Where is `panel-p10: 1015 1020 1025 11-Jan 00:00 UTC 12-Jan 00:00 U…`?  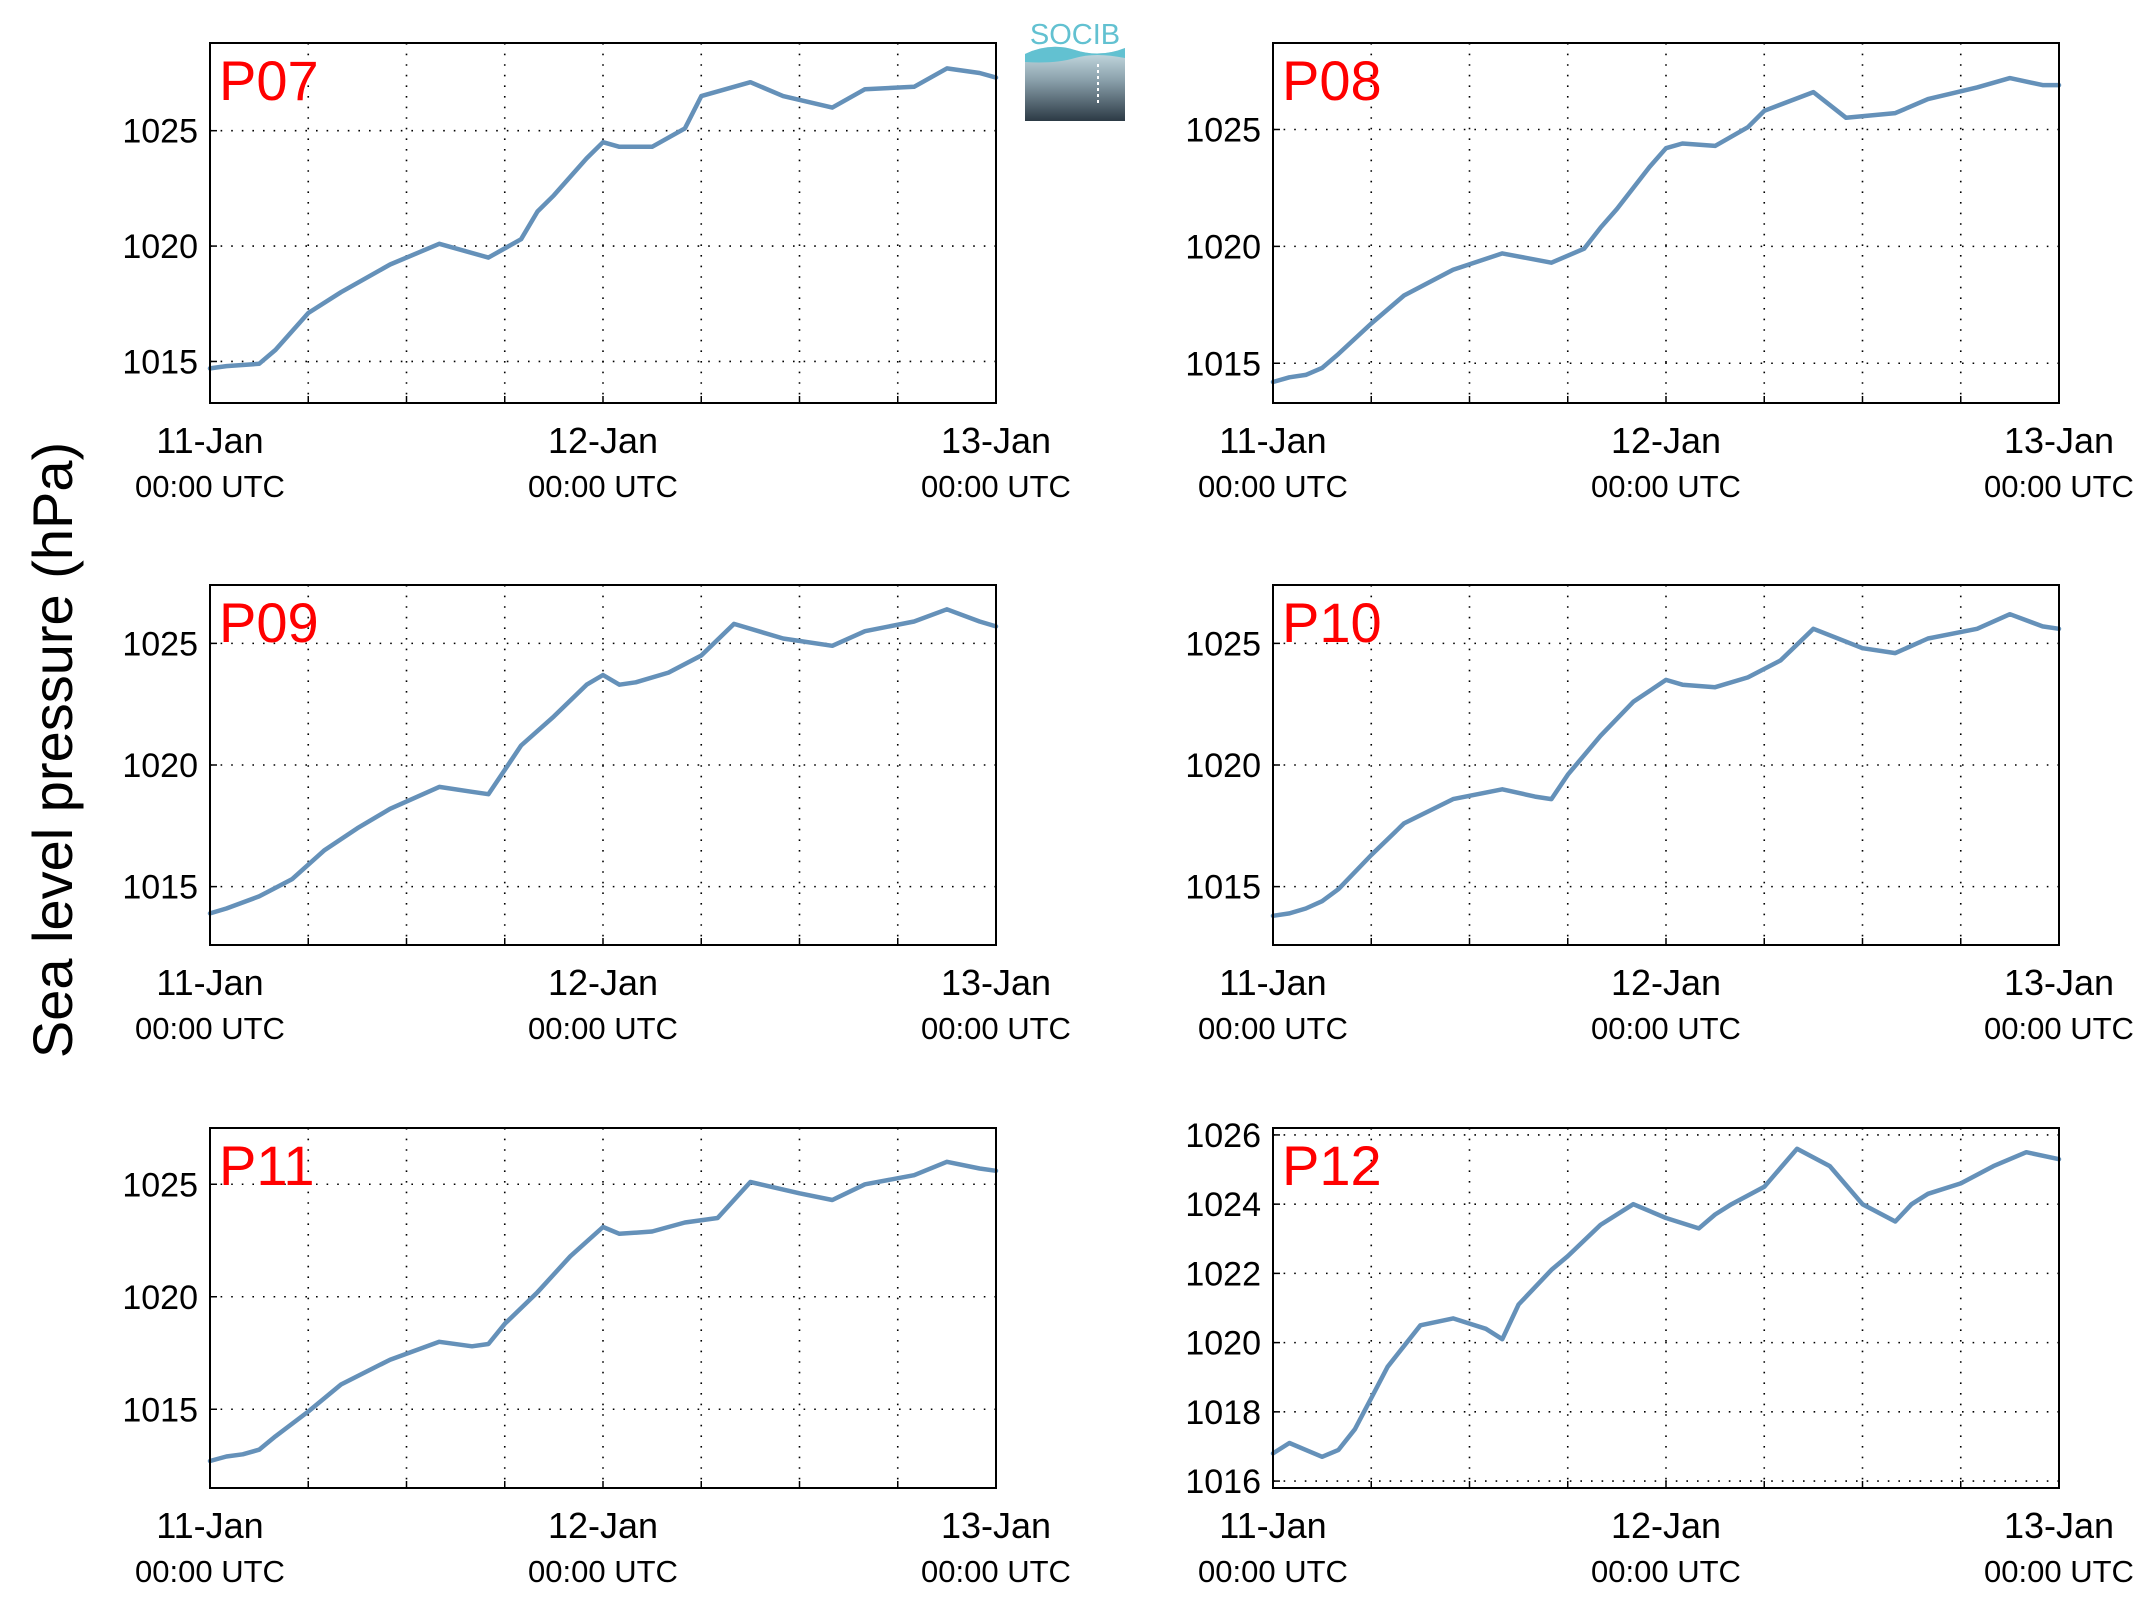 panel-p10: 1015 1020 1025 11-Jan 00:00 UTC 12-Jan 00:00 U… is located at coordinates (1659, 815).